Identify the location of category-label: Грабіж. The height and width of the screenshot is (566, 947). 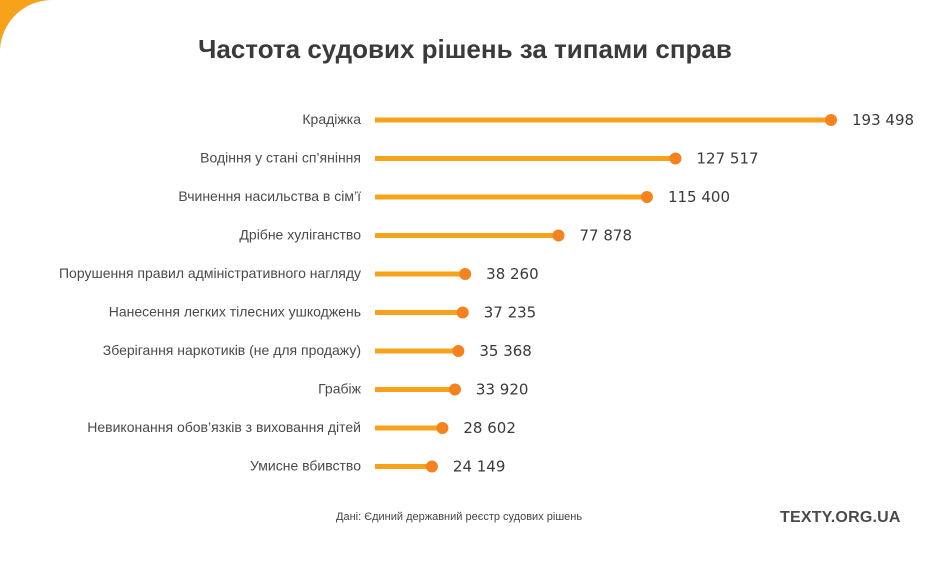
(339, 389).